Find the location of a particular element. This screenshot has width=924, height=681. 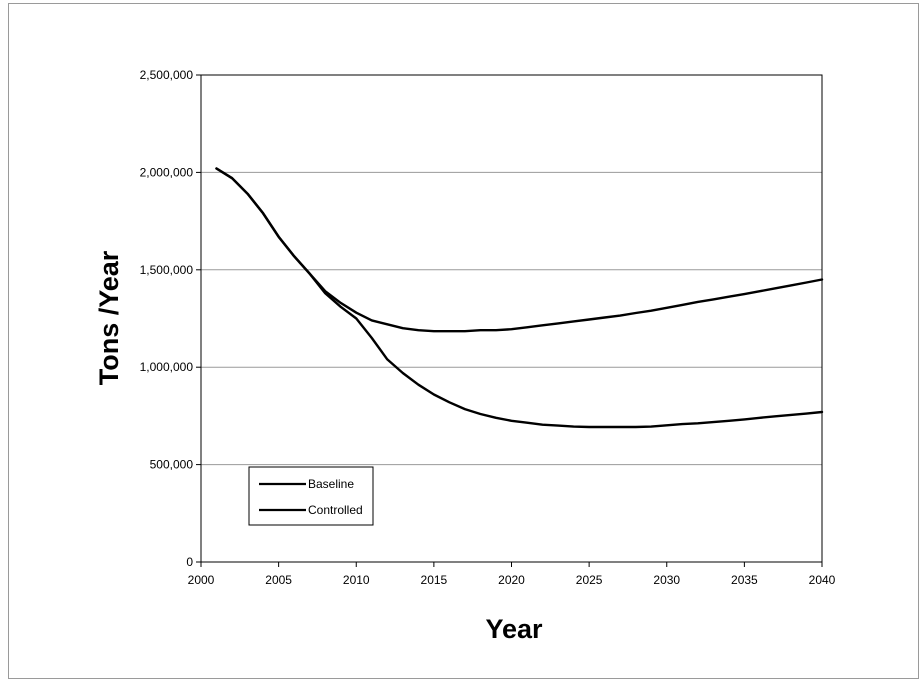

x-tick-label: 2040 is located at coordinates (822, 580).